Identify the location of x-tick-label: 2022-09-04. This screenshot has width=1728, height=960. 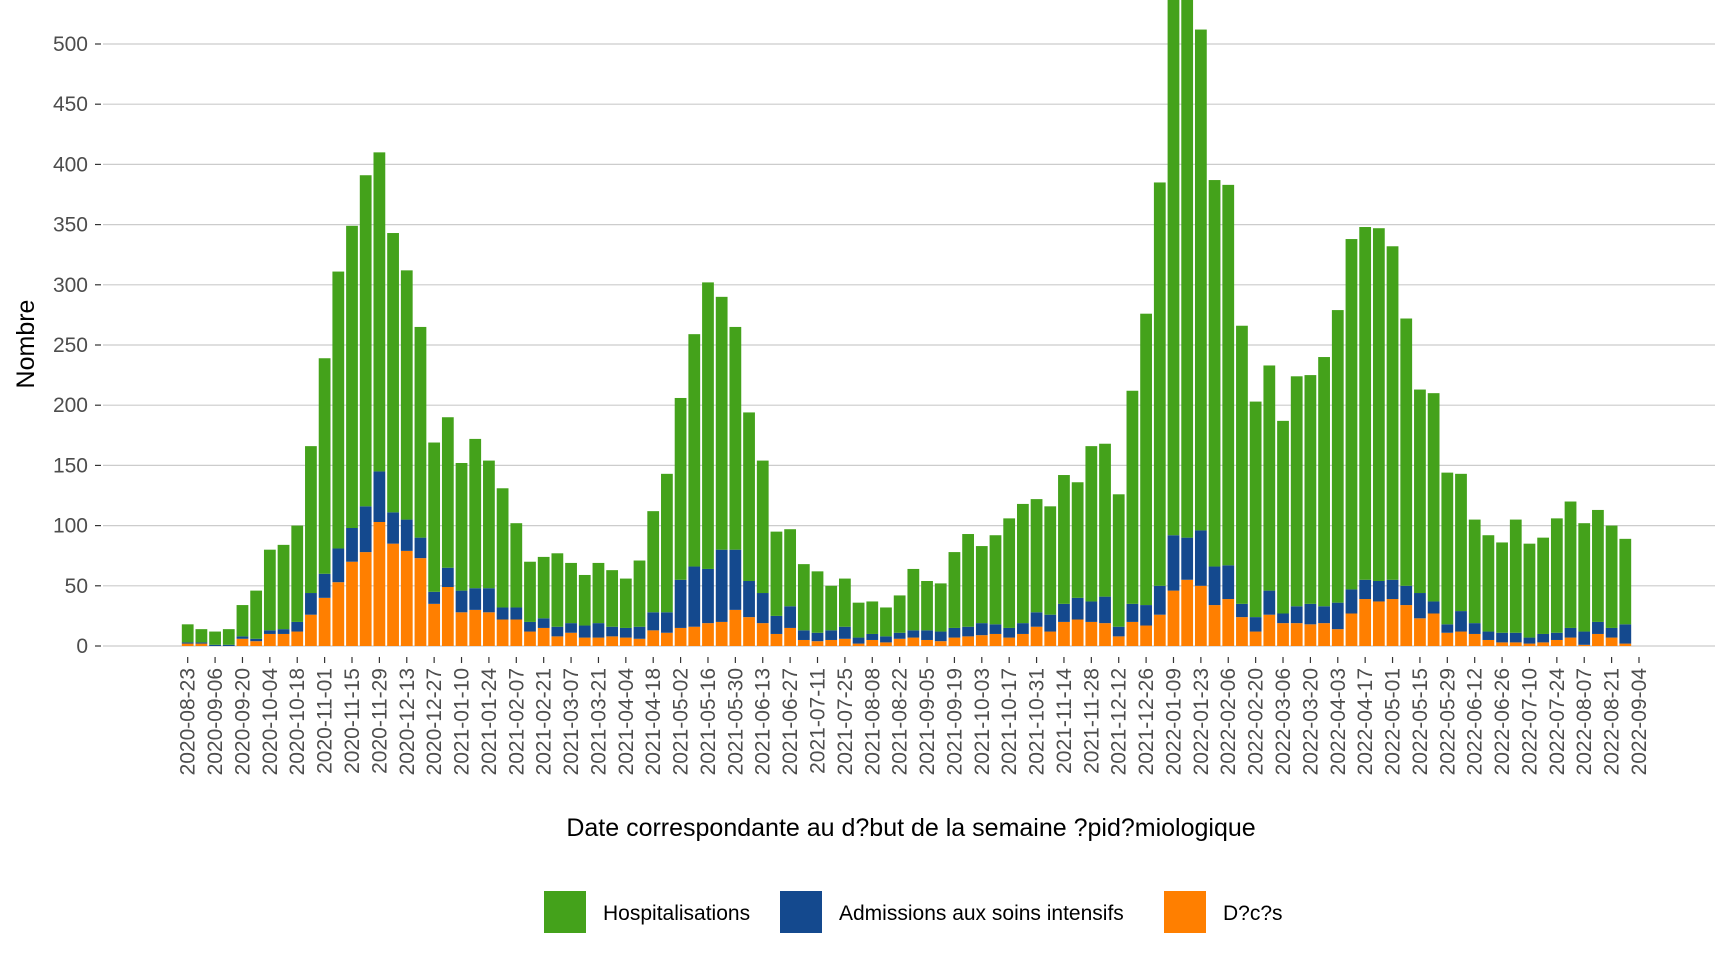
(1639, 722).